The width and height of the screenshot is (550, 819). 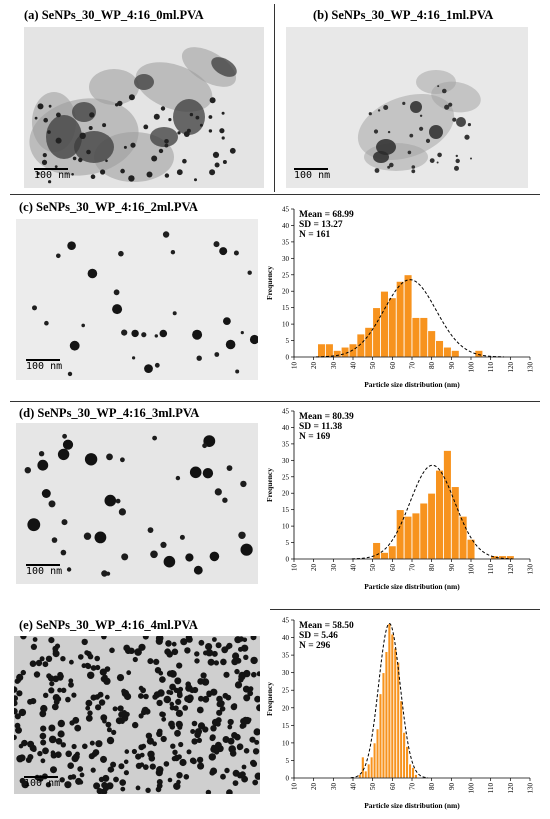 What do you see at coordinates (354, 568) in the screenshot?
I see `x-tick-label: 40` at bounding box center [354, 568].